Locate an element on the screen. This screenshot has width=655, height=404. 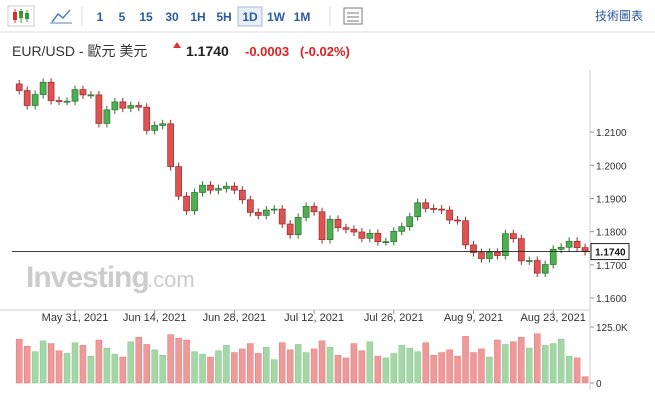
interval-button: 1 is located at coordinates (100, 17).